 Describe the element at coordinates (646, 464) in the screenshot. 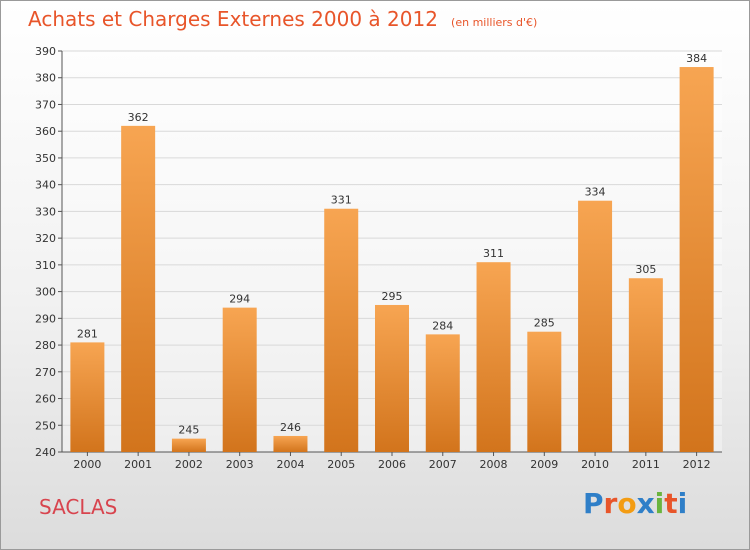

I see `x-tick-label: 2011` at that location.